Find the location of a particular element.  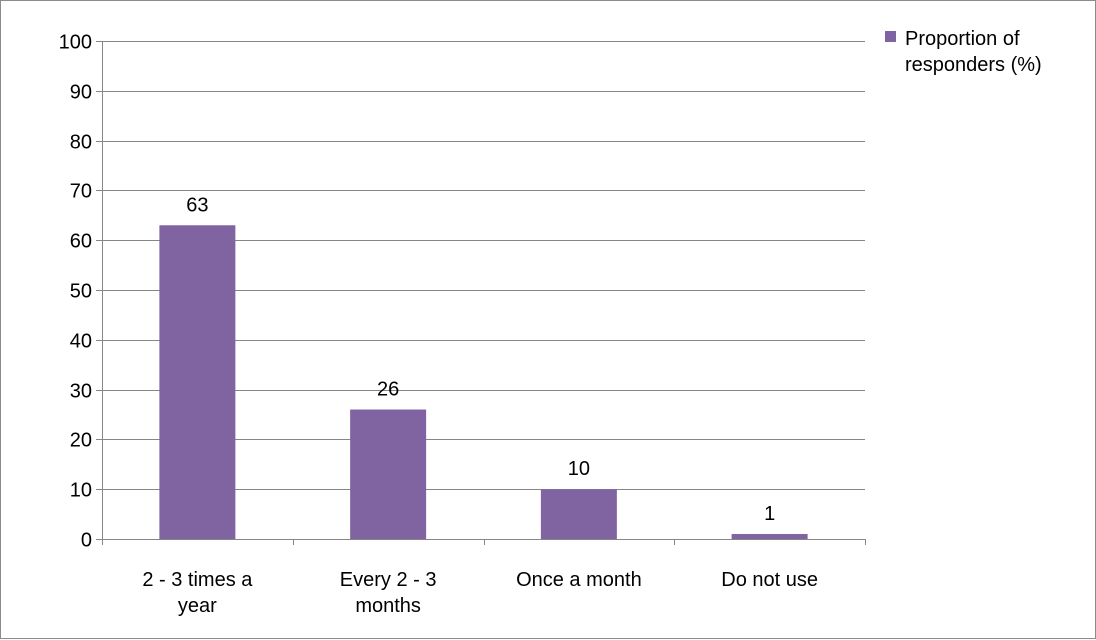

legend: Proportion of responders (%) is located at coordinates (963, 52).